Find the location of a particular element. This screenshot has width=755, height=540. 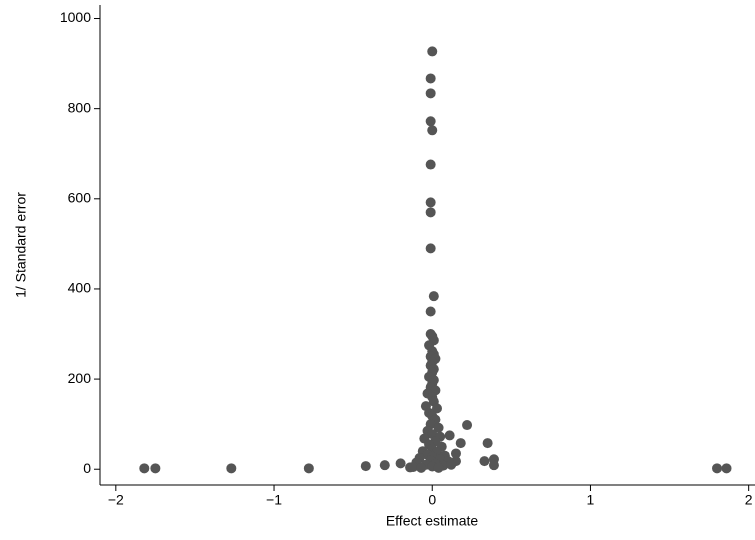

x-axis-label: Effect estimate is located at coordinates (432, 521).